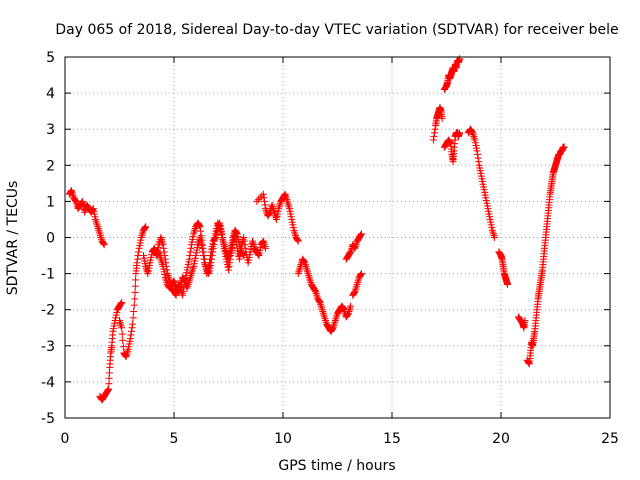 This screenshot has width=640, height=480. Describe the element at coordinates (392, 439) in the screenshot. I see `x-tick-label: 15` at that location.